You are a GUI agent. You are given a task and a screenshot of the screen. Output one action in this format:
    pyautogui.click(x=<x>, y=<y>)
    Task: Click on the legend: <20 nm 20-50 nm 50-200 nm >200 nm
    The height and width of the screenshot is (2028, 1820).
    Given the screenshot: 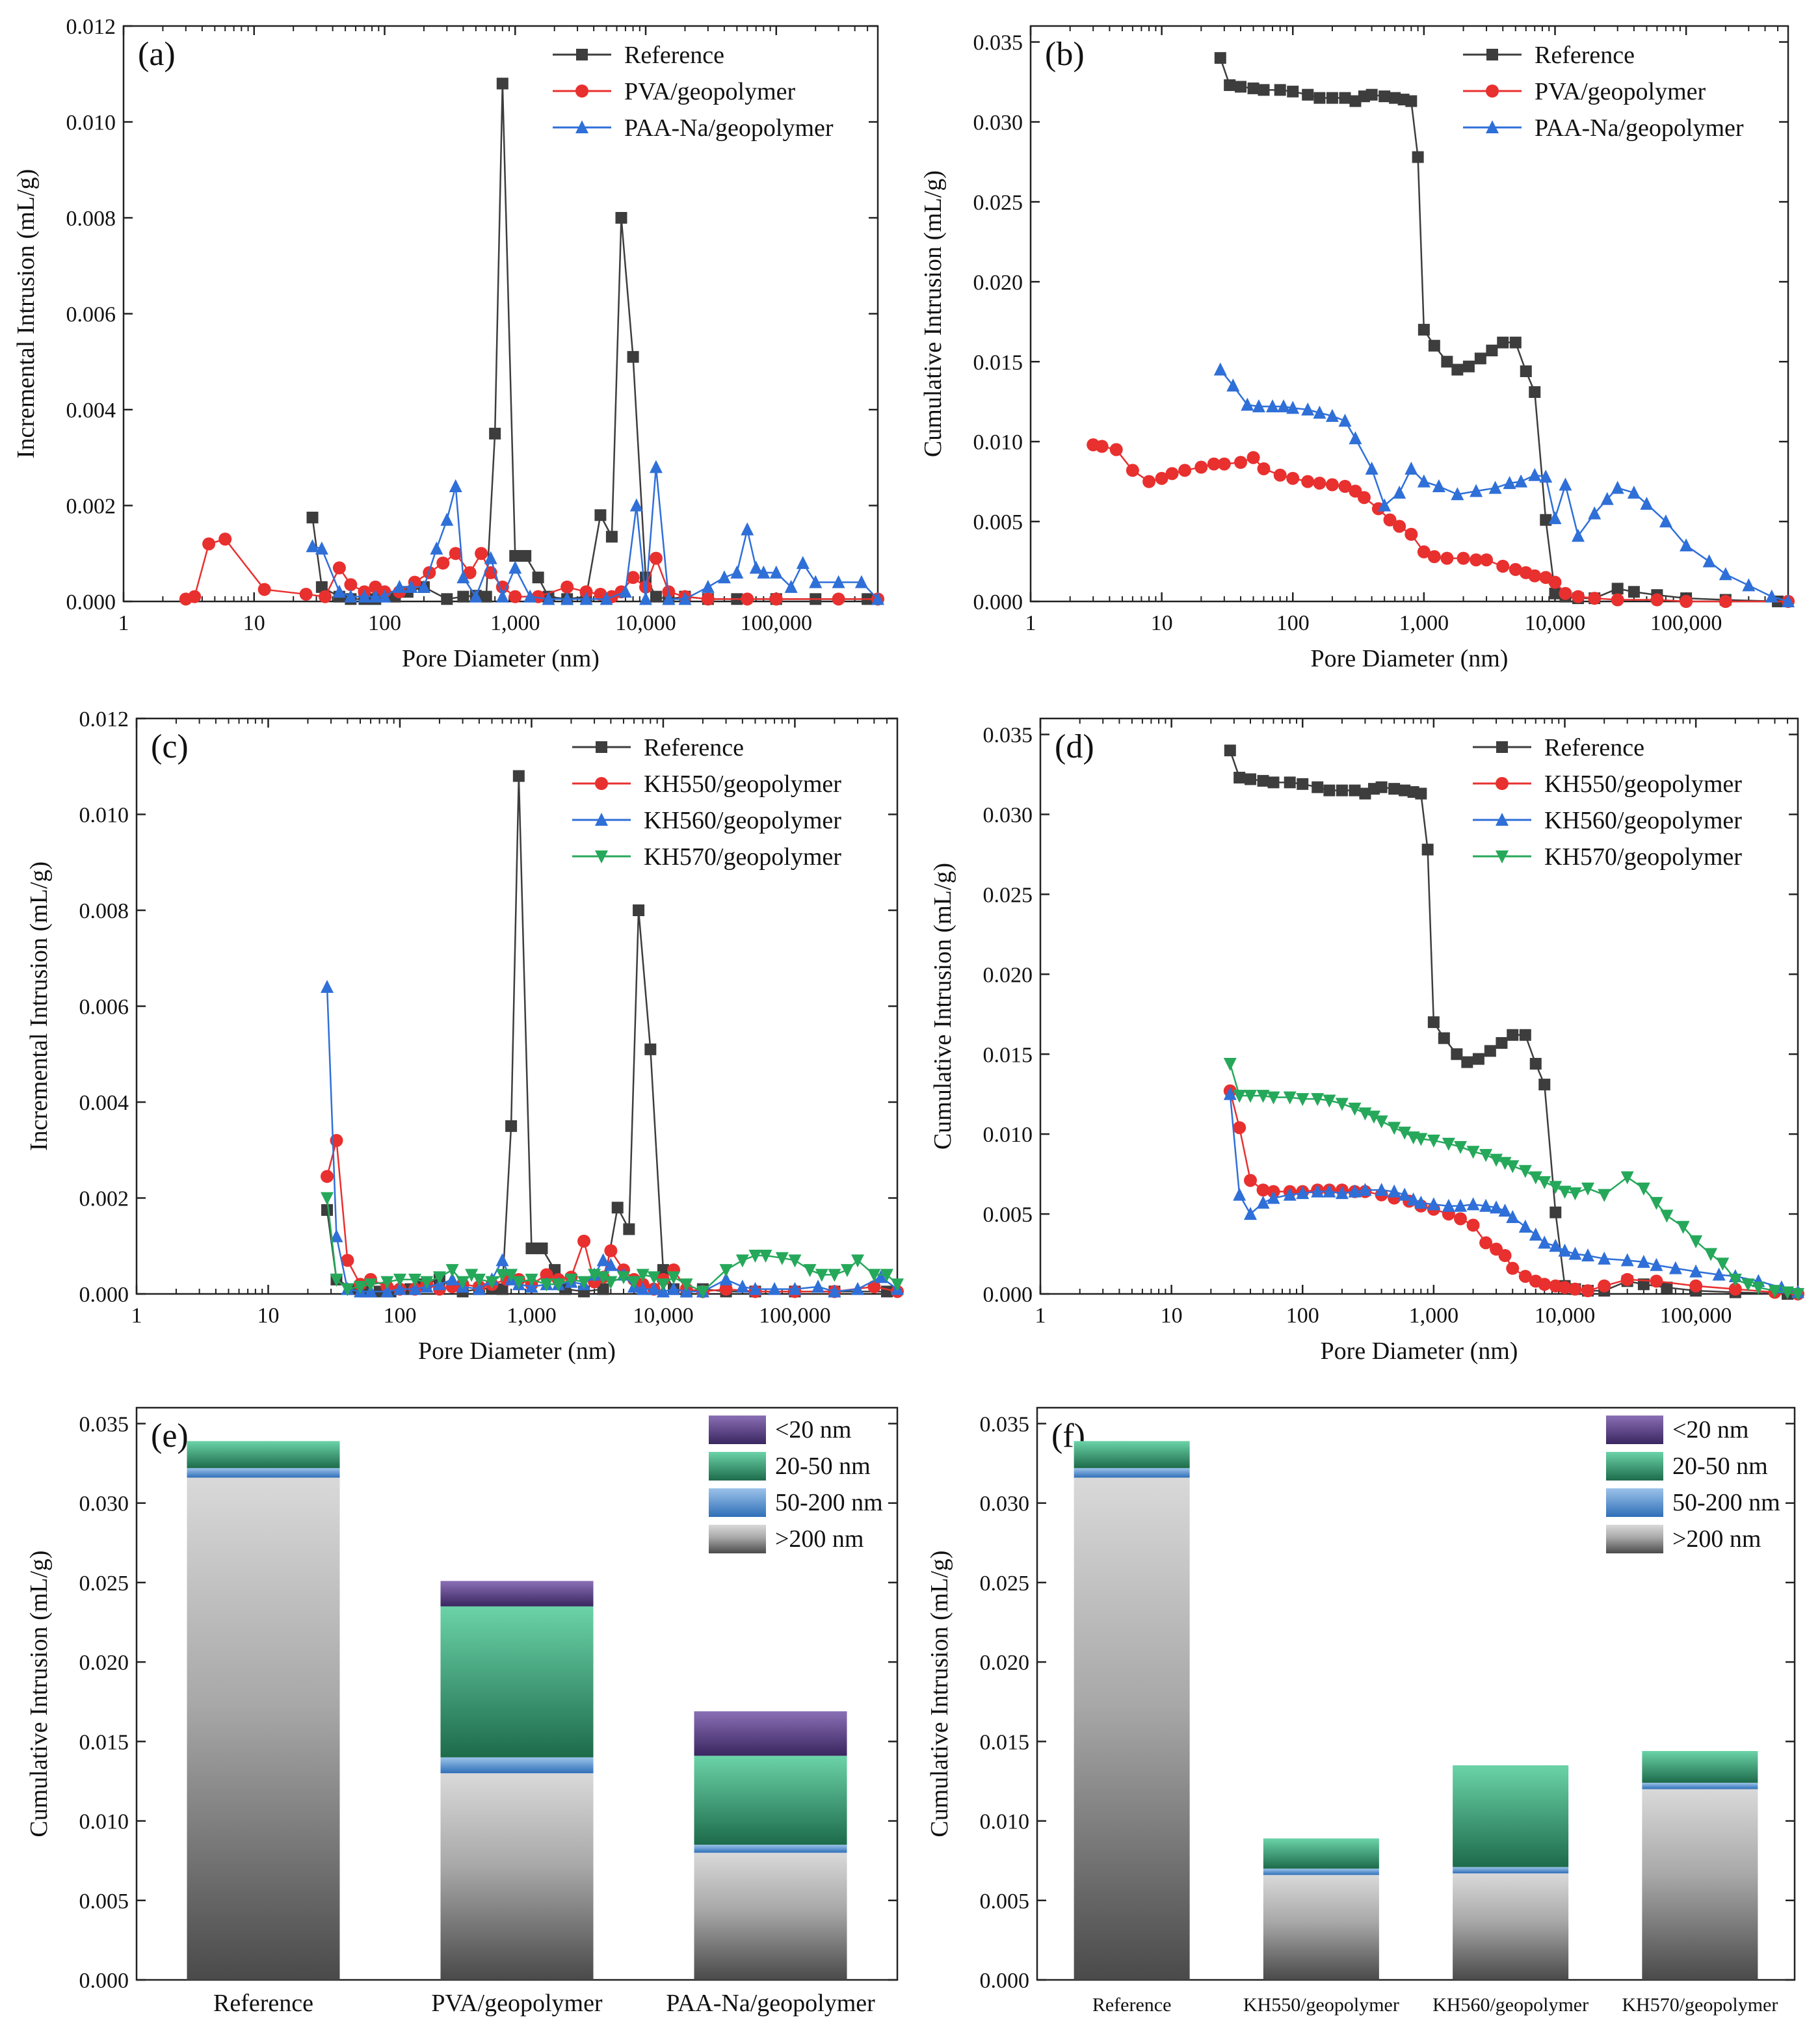 What is the action you would take?
    pyautogui.click(x=1693, y=1484)
    